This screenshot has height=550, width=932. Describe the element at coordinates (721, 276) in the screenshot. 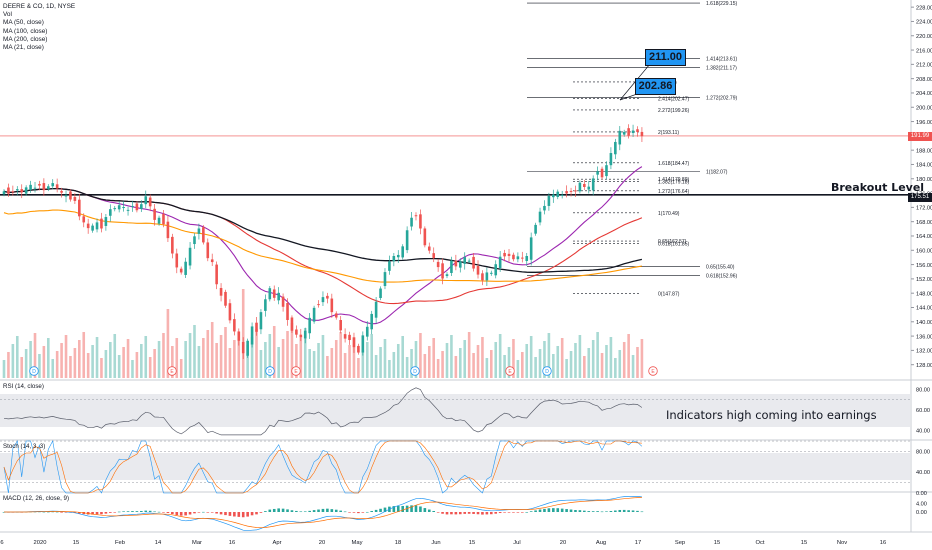

I see `fib-level-label: 0.618(152.96)` at that location.